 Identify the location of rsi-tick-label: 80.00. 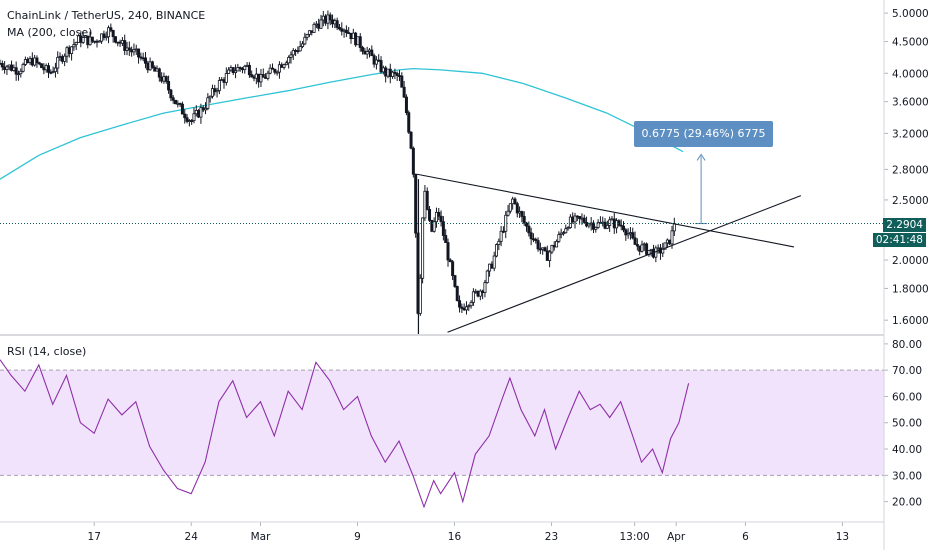
(907, 345).